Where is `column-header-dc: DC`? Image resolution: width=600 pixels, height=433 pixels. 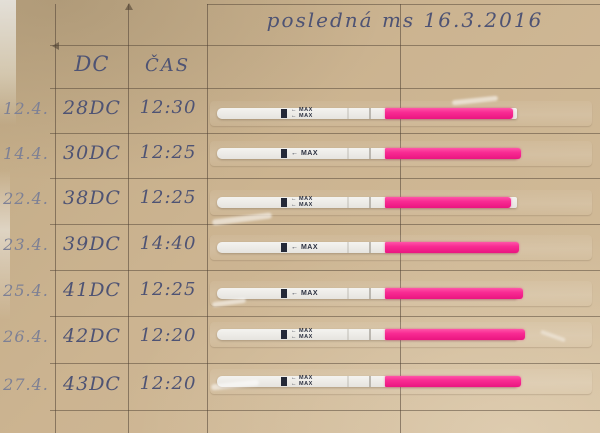 column-header-dc: DC is located at coordinates (92, 64).